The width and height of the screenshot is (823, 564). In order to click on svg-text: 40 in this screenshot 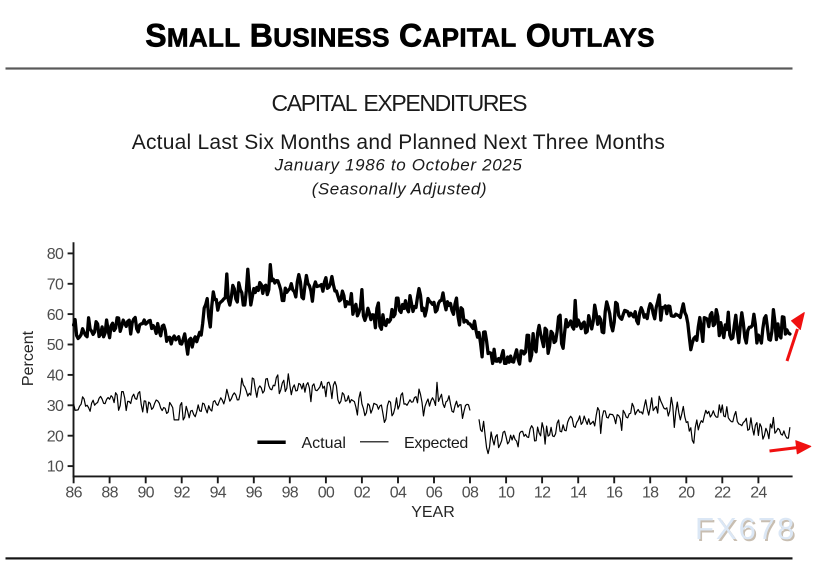, I will do `click(55, 376)`.